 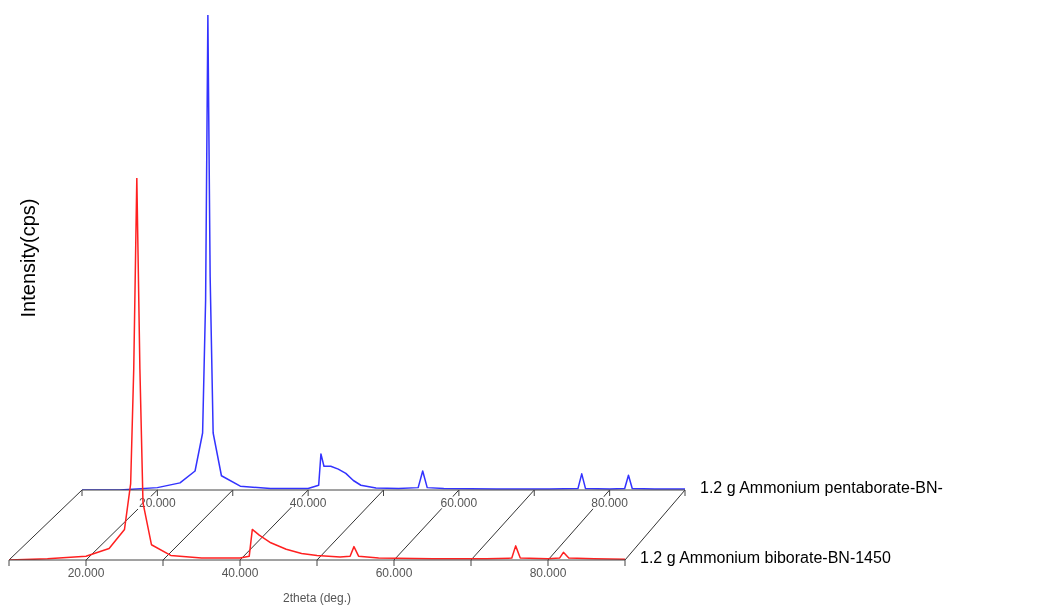 What do you see at coordinates (765, 558) in the screenshot?
I see `series-label: 1.2 g Ammonium biborate-BN-1450` at bounding box center [765, 558].